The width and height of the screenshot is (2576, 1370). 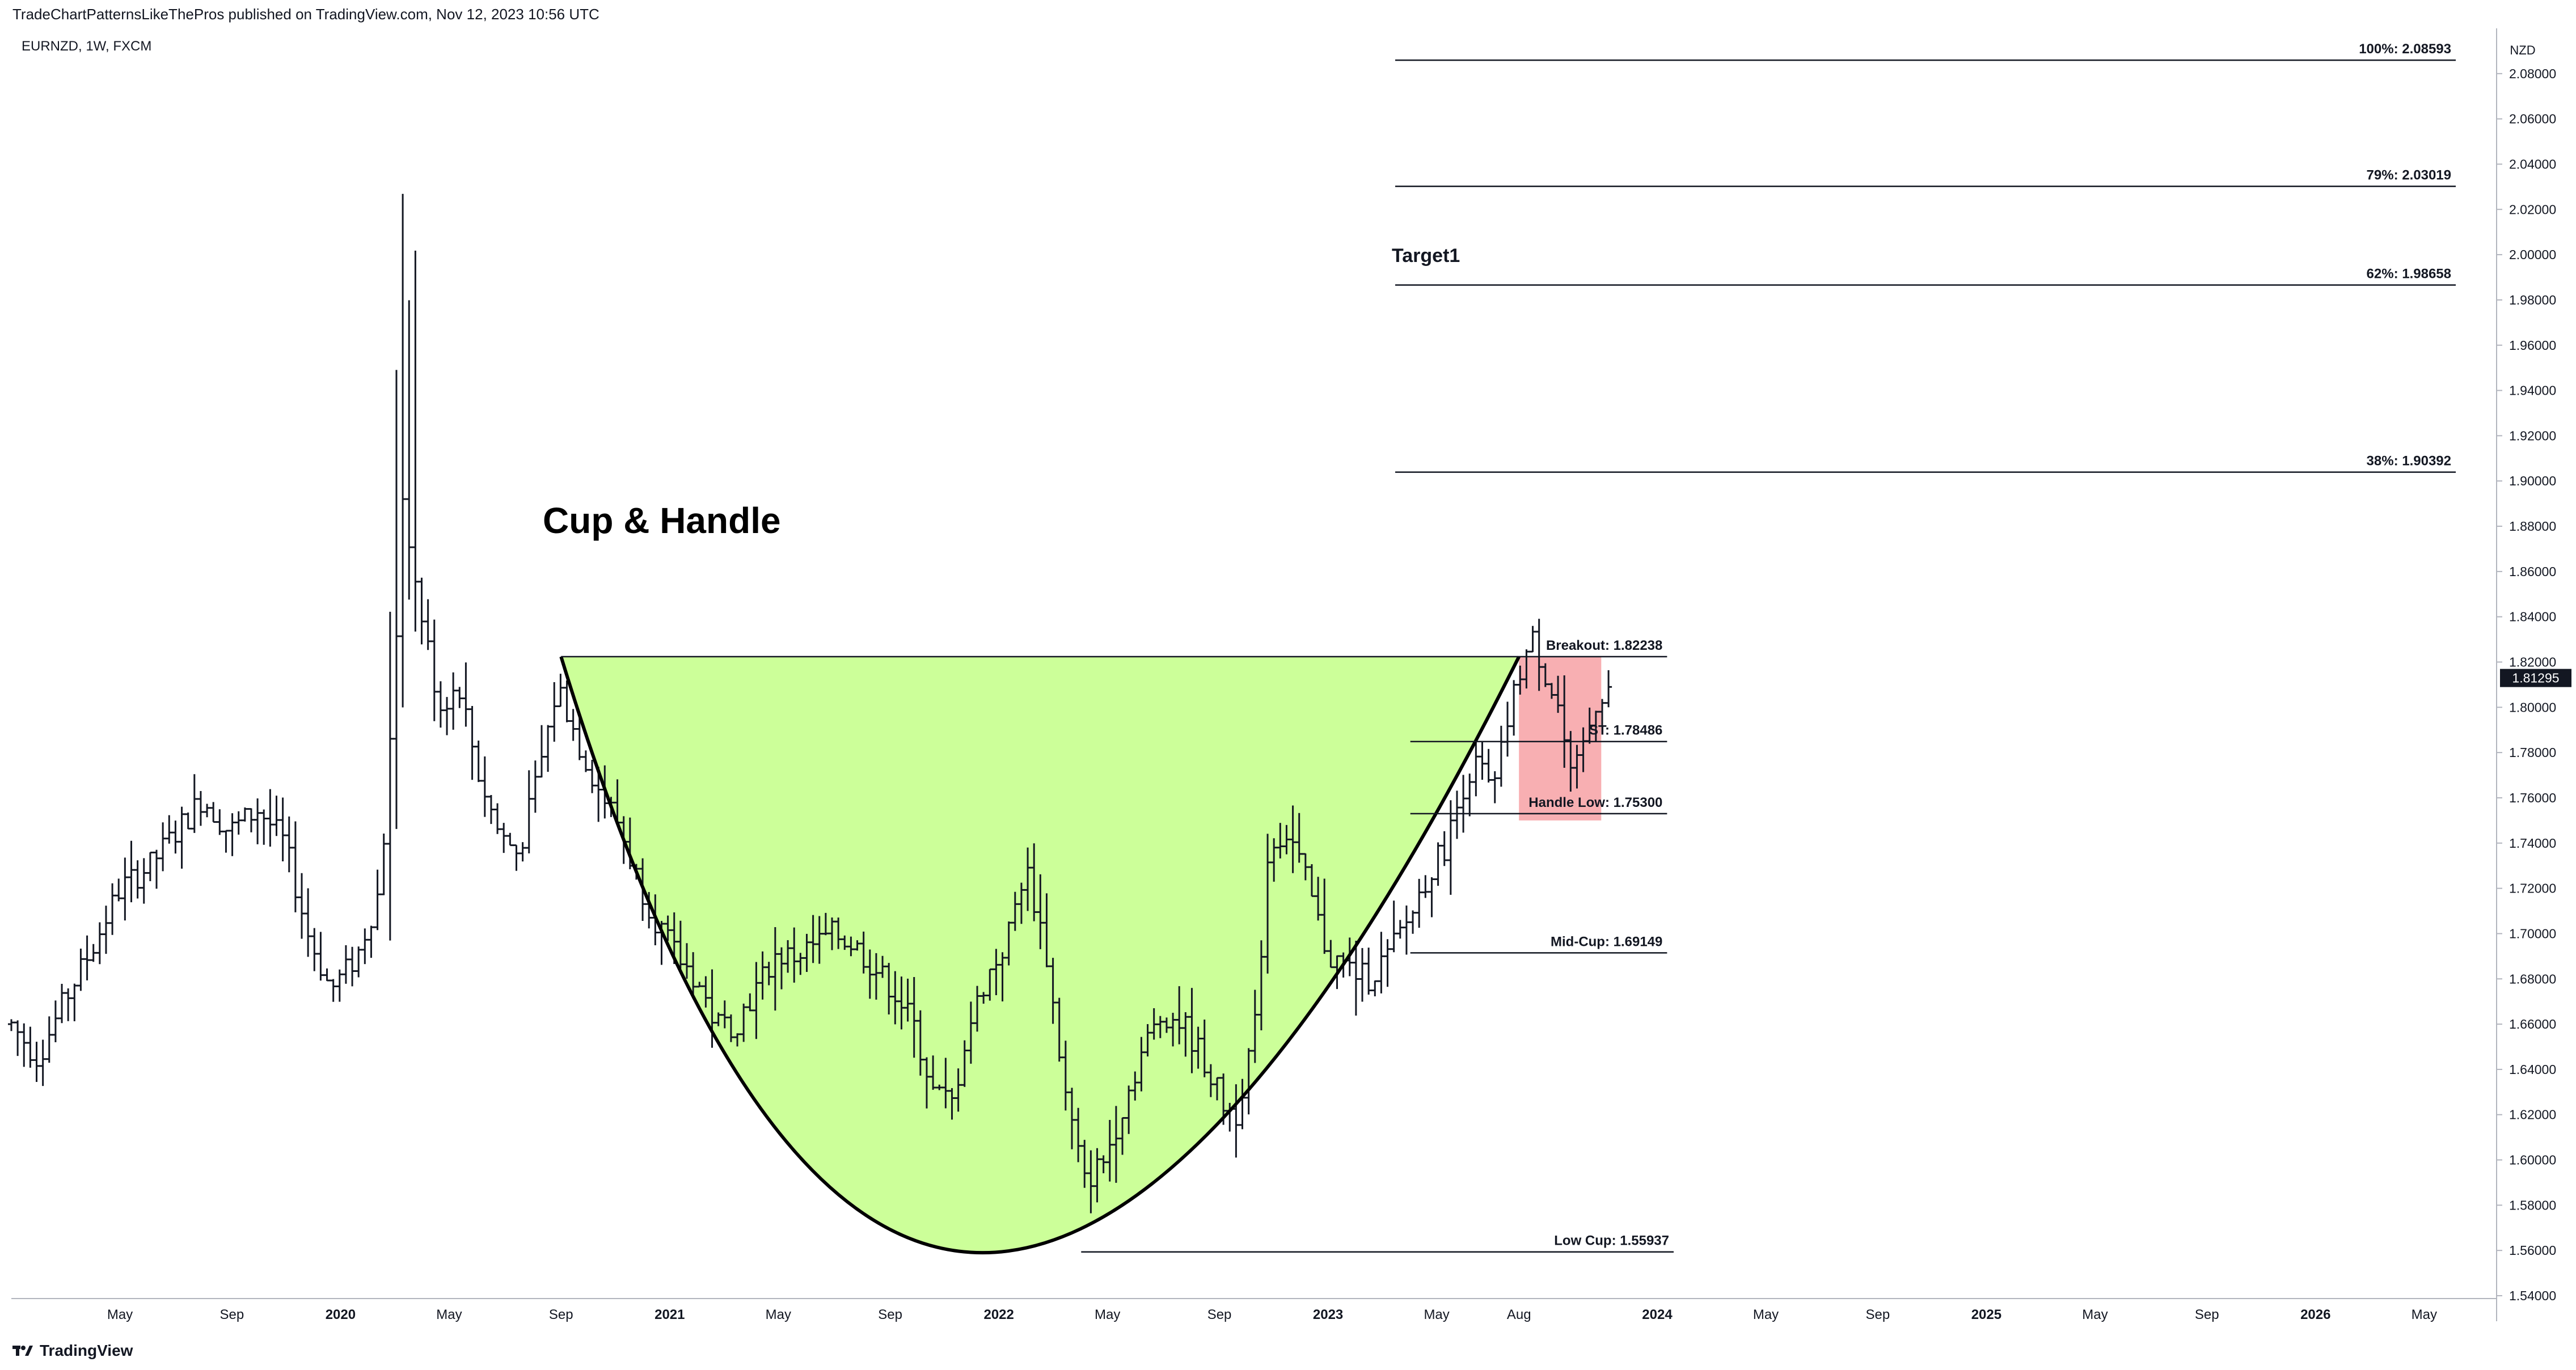 I want to click on last-price-marker, so click(x=2535, y=678).